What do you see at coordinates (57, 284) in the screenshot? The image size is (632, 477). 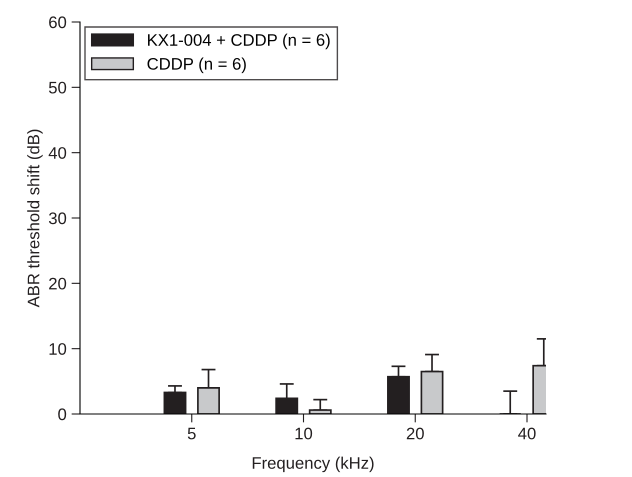 I see `y-tick-label: 20` at bounding box center [57, 284].